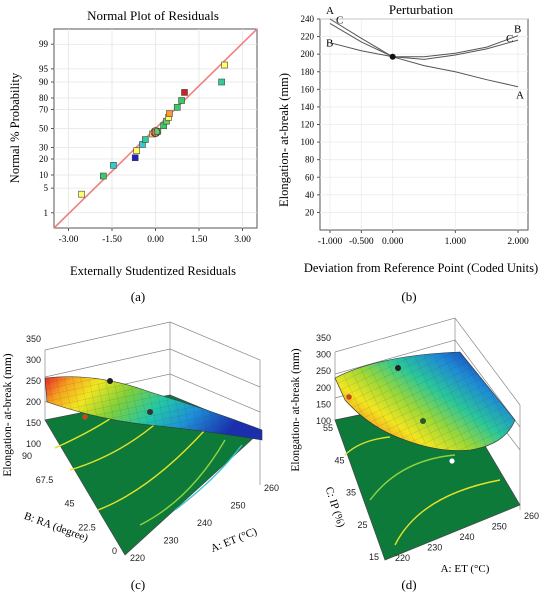 The image size is (550, 599). I want to click on panel-label-a: (a), so click(138, 296).